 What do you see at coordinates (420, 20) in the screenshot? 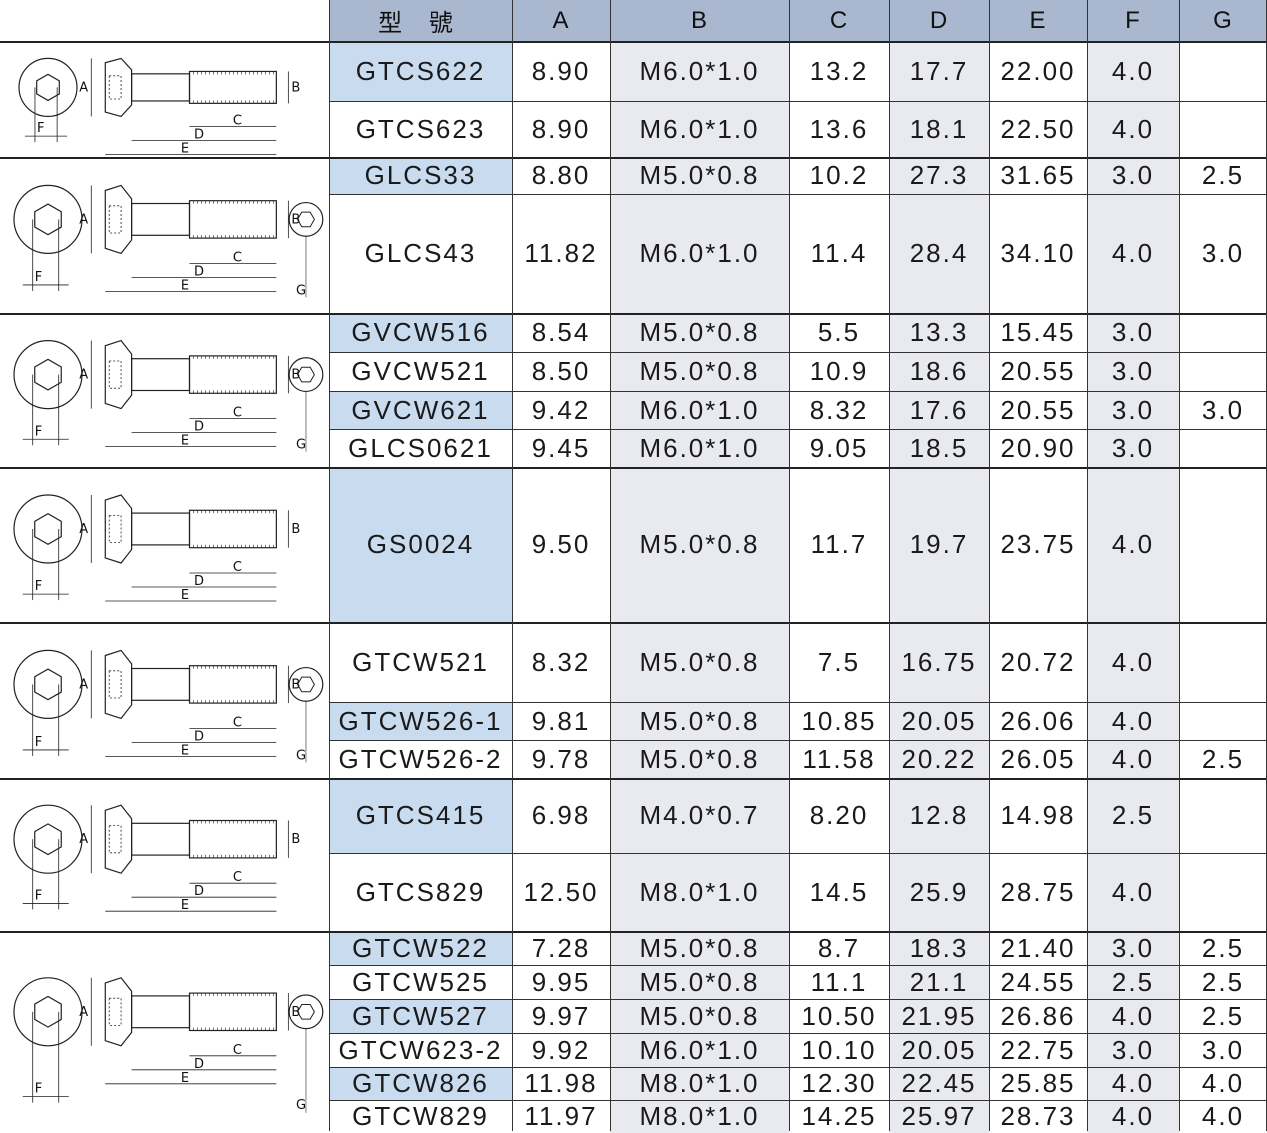
I see `header-model: 型 號` at bounding box center [420, 20].